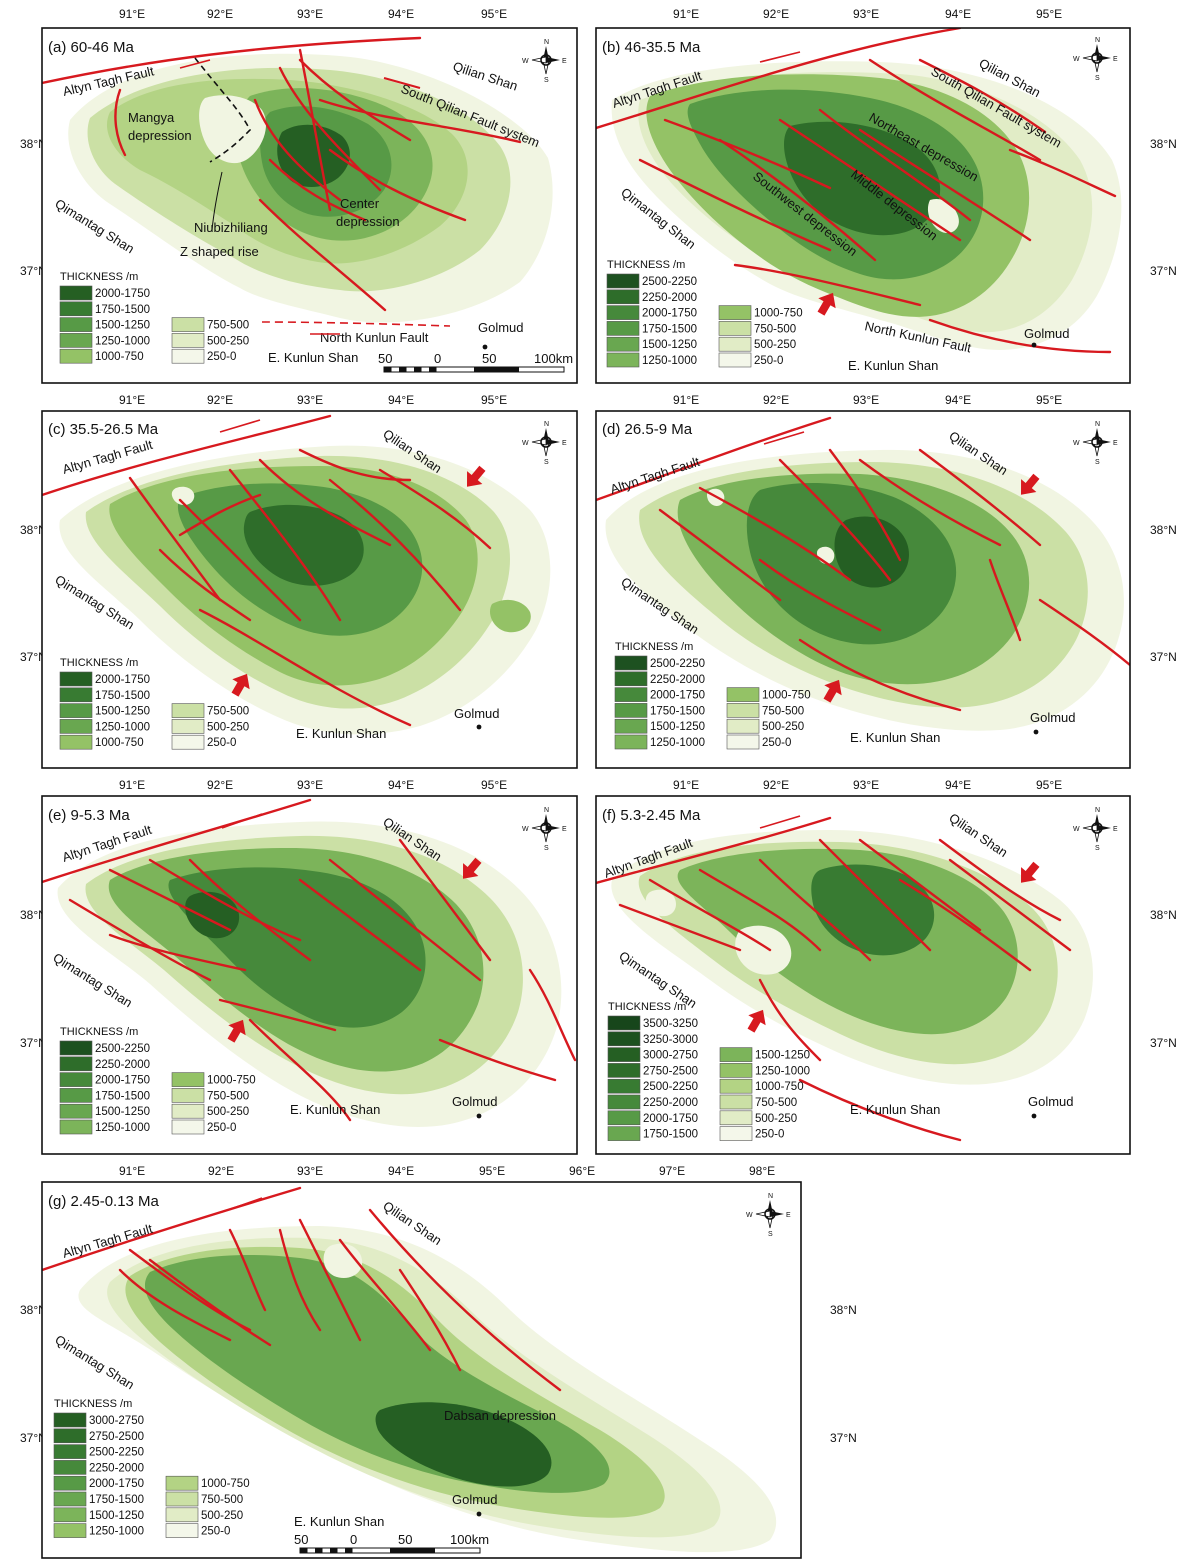  Describe the element at coordinates (677, 680) in the screenshot. I see `legend-label: 2250-2000` at that location.